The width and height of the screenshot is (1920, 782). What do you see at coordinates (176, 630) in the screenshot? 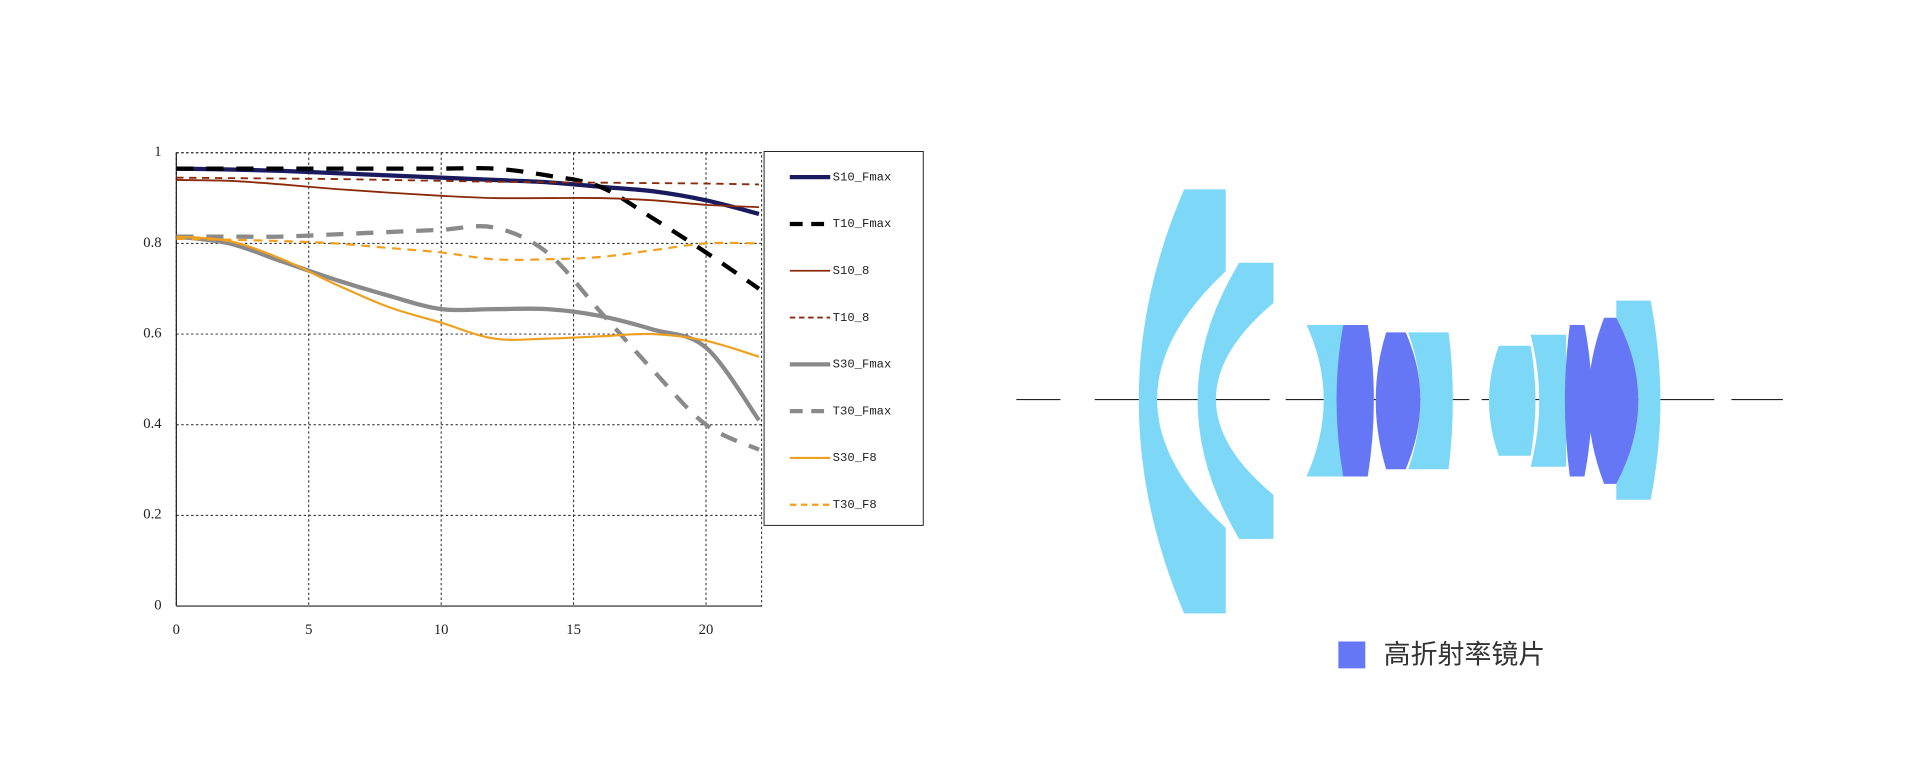
I see `x-tick-label: 0` at bounding box center [176, 630].